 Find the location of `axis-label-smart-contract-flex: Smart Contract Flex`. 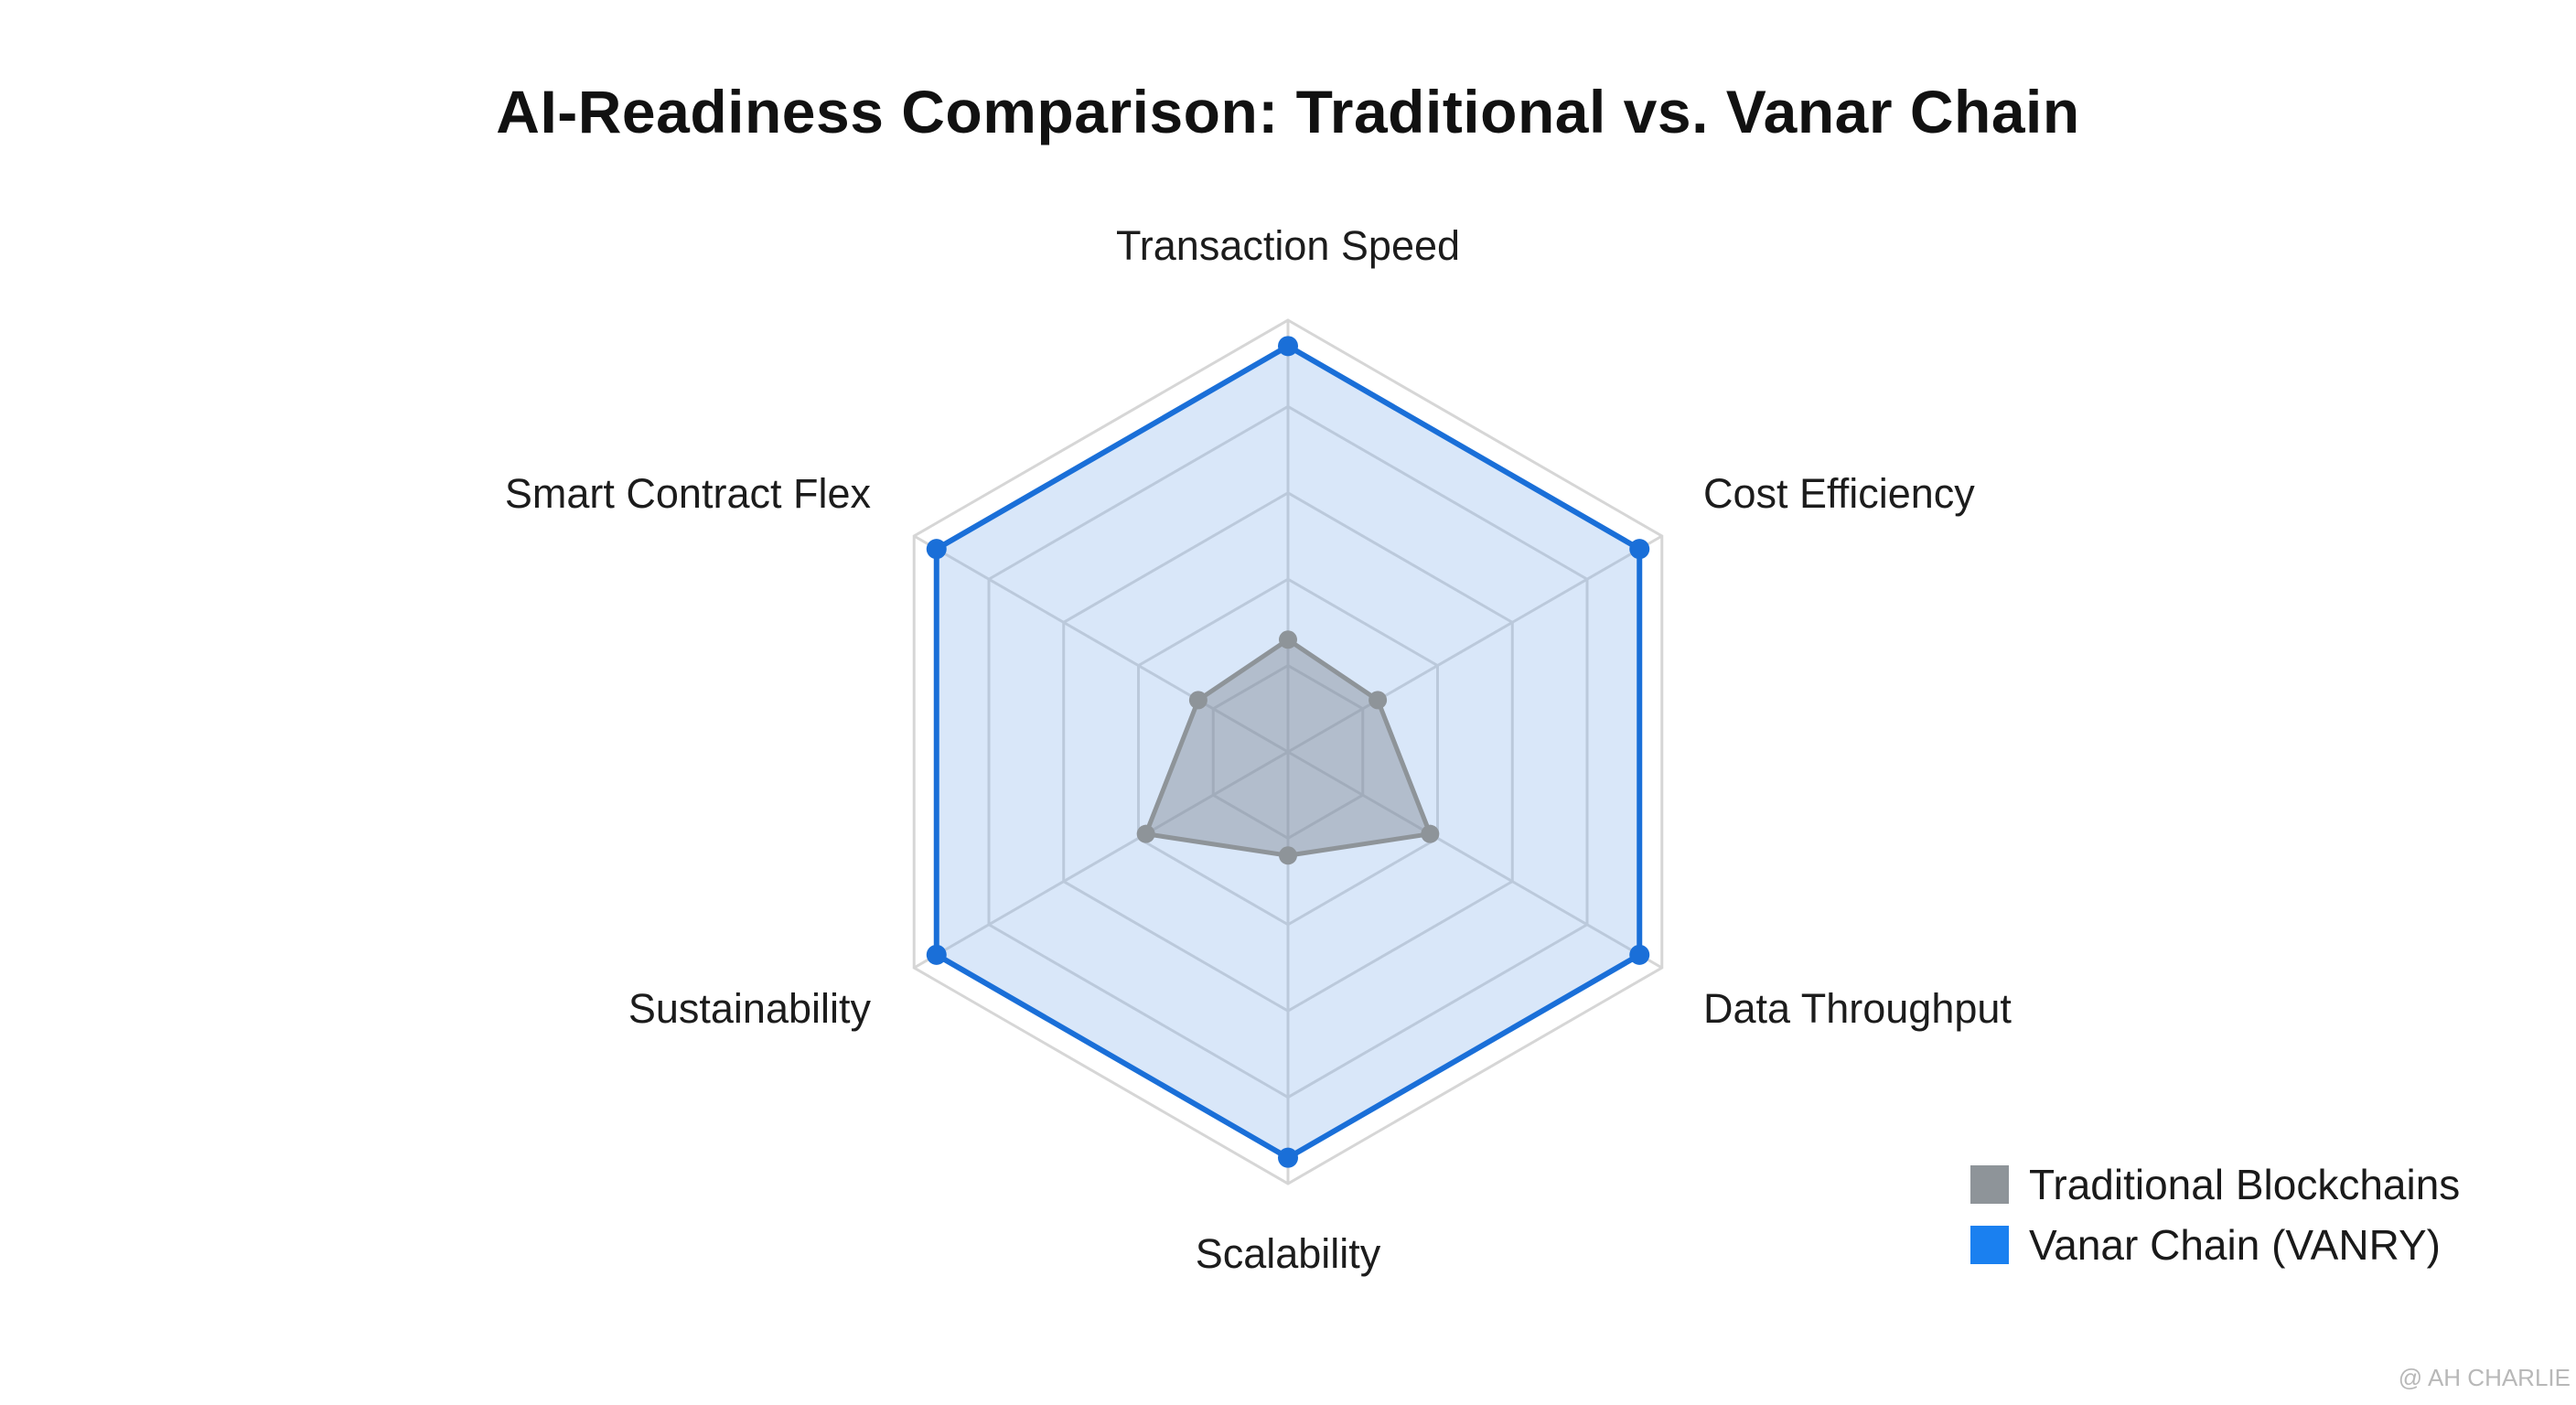

axis-label-smart-contract-flex: Smart Contract Flex is located at coordinates (689, 494).